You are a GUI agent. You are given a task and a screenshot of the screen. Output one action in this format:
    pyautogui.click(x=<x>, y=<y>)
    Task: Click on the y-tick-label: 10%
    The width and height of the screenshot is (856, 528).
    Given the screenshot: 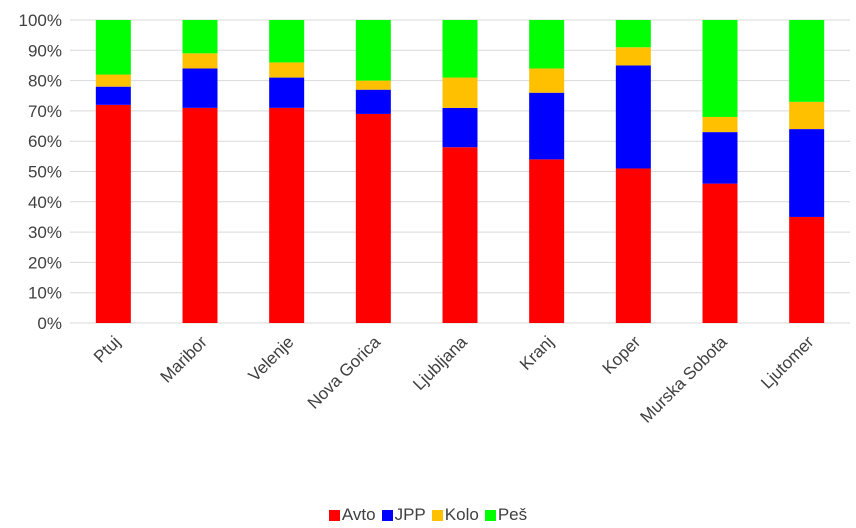 What is the action you would take?
    pyautogui.click(x=45, y=293)
    